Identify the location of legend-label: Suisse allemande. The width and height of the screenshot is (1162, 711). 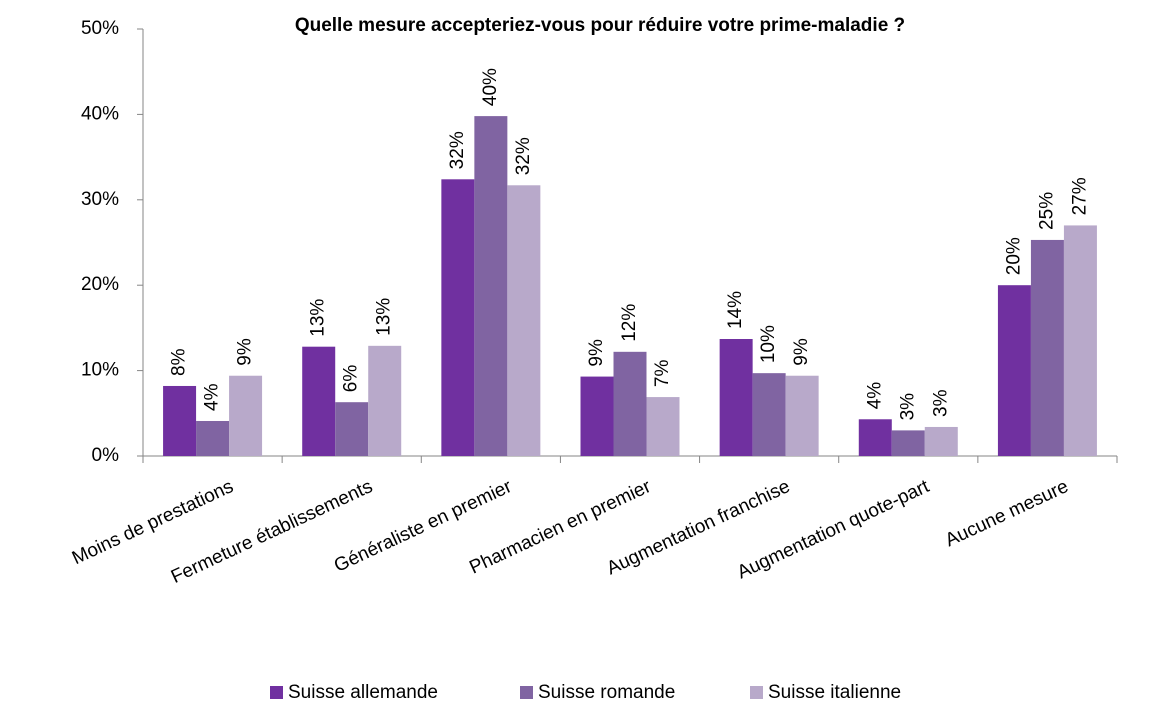
(363, 692).